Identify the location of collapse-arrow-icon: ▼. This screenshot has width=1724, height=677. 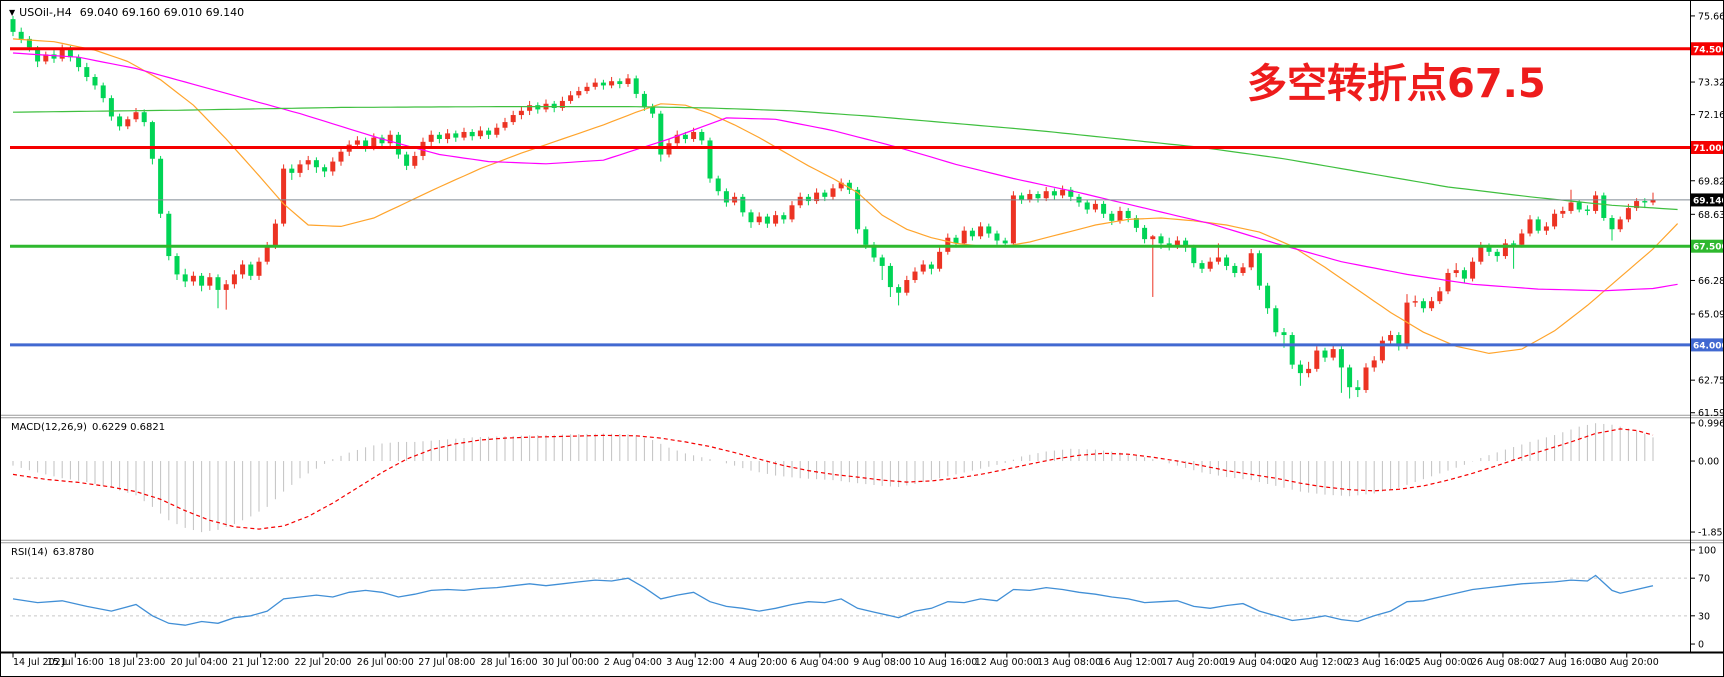
(12, 12).